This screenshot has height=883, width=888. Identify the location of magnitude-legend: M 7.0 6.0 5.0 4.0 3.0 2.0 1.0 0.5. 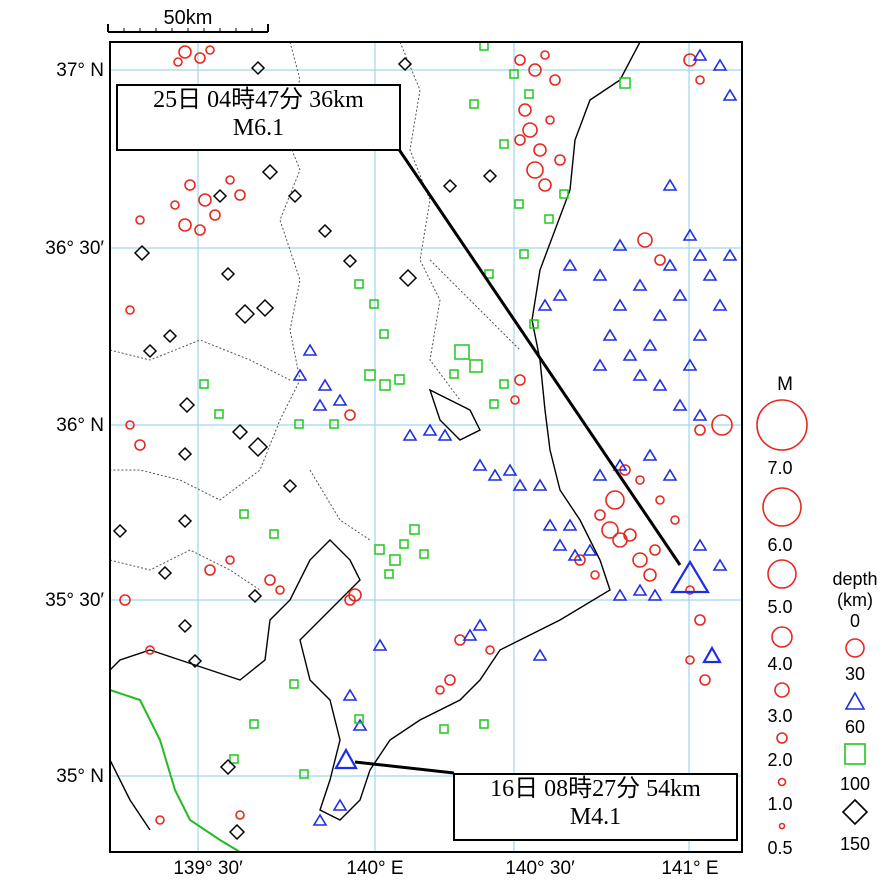
(782, 616).